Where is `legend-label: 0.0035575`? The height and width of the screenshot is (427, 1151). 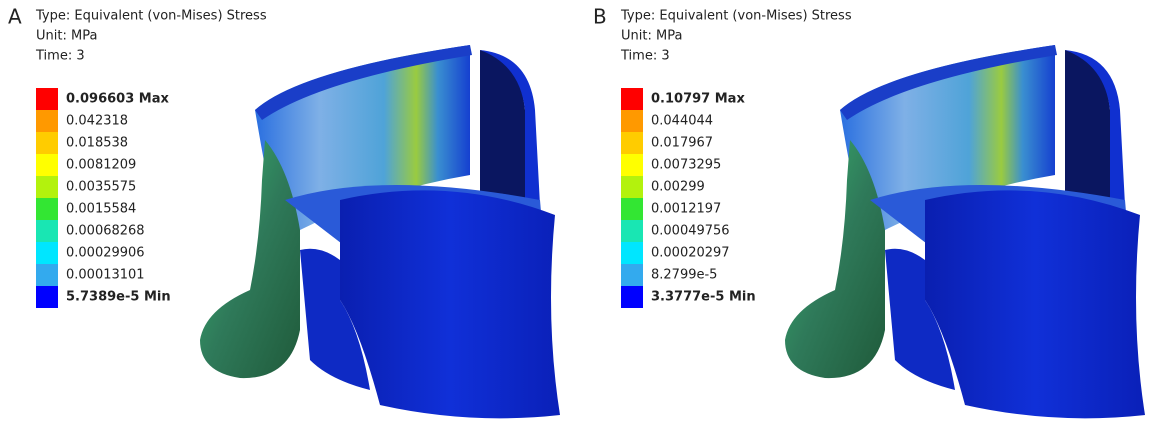
legend-label: 0.0035575 is located at coordinates (101, 187).